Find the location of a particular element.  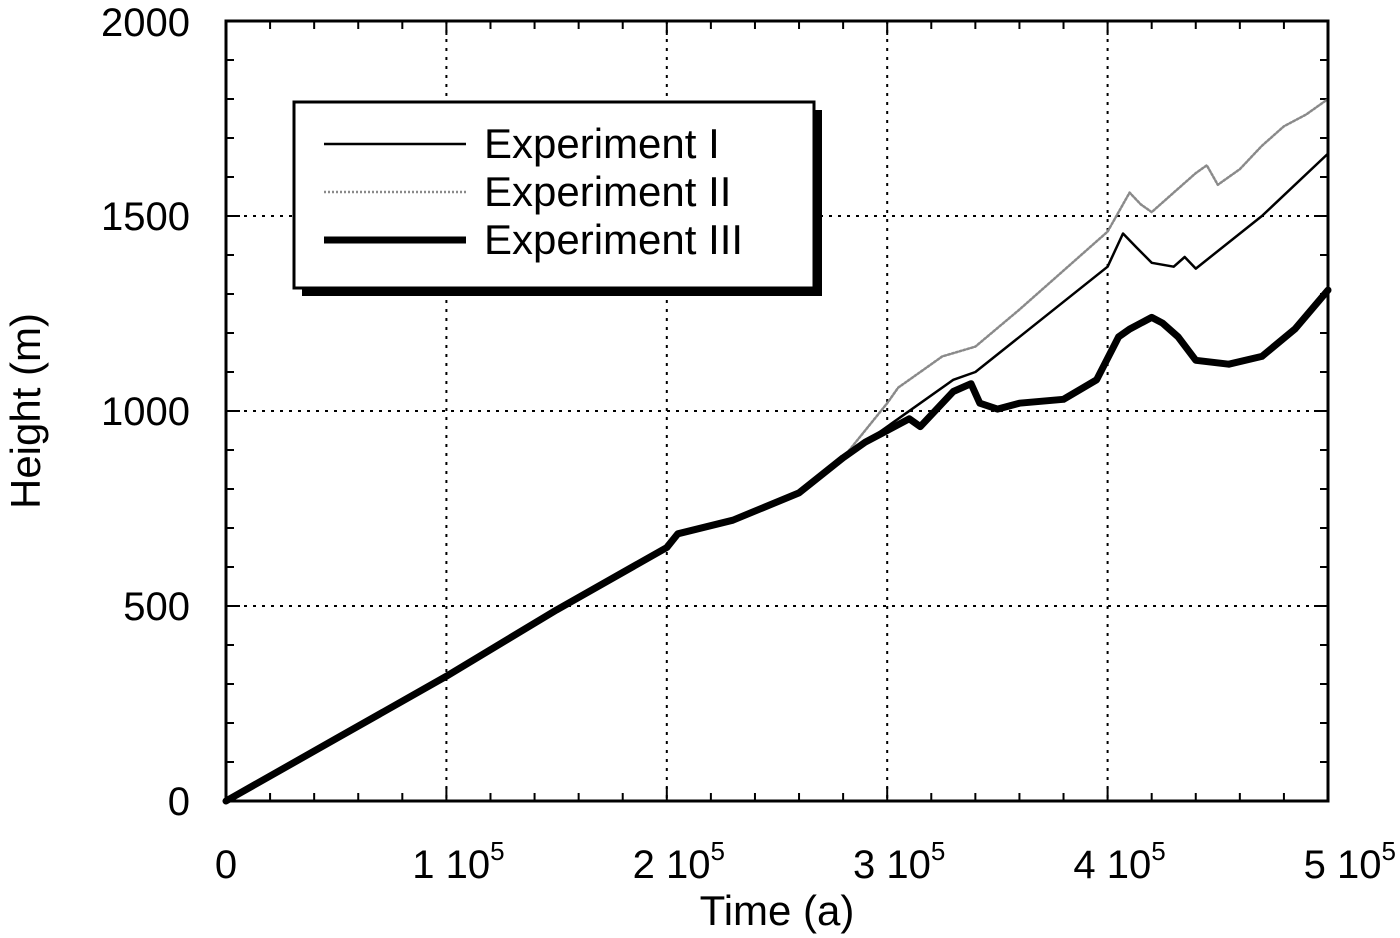

x-tick-label-4: 4 105 is located at coordinates (1119, 861).